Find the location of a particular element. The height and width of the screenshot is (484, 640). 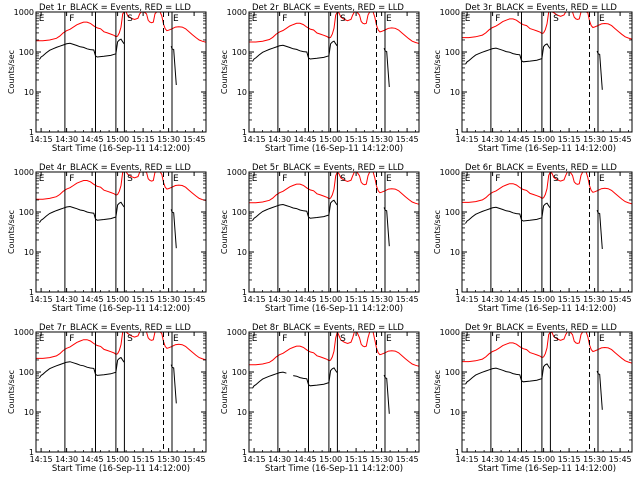

panel-title: Det 6r_BLACK = Events, RED = LLD is located at coordinates (541, 168).